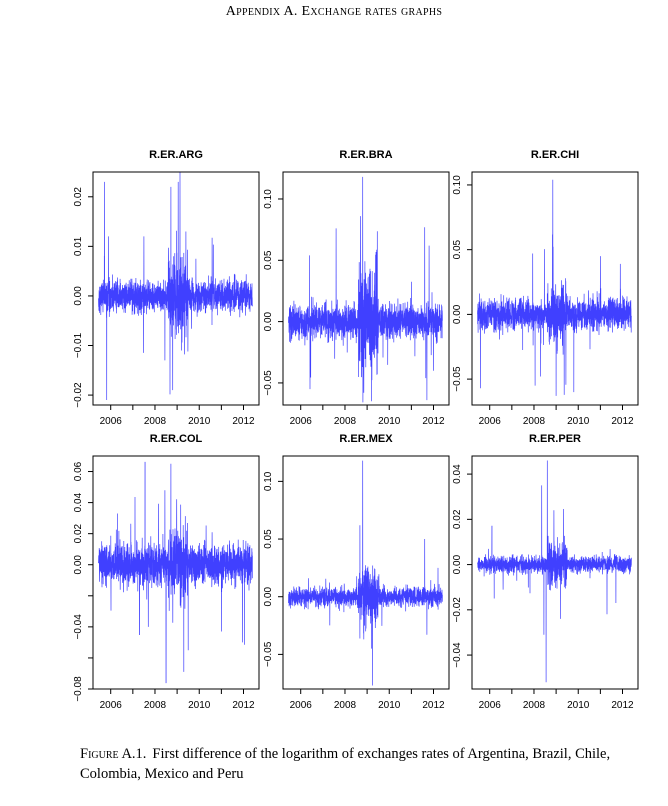 This screenshot has width=668, height=806. I want to click on page-title: Appendix A. Exchange rates graphs, so click(334, 11).